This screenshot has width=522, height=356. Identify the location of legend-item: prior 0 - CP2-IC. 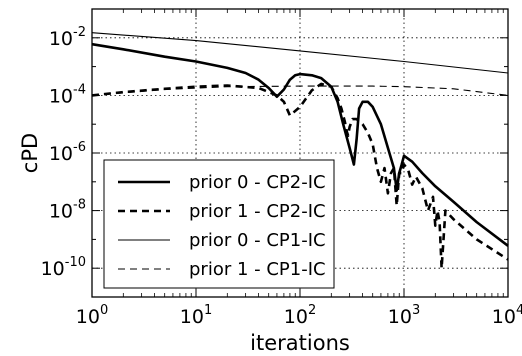
(222, 182).